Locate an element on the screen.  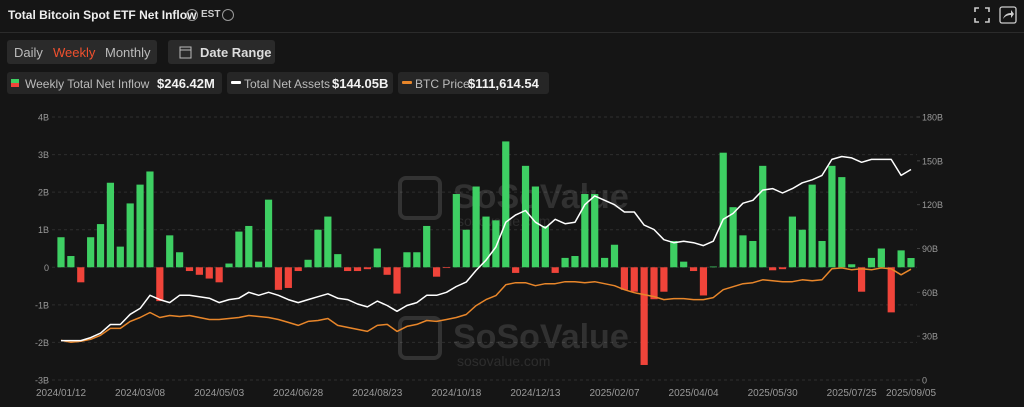
y2-tick-label: 90B is located at coordinates (930, 249).